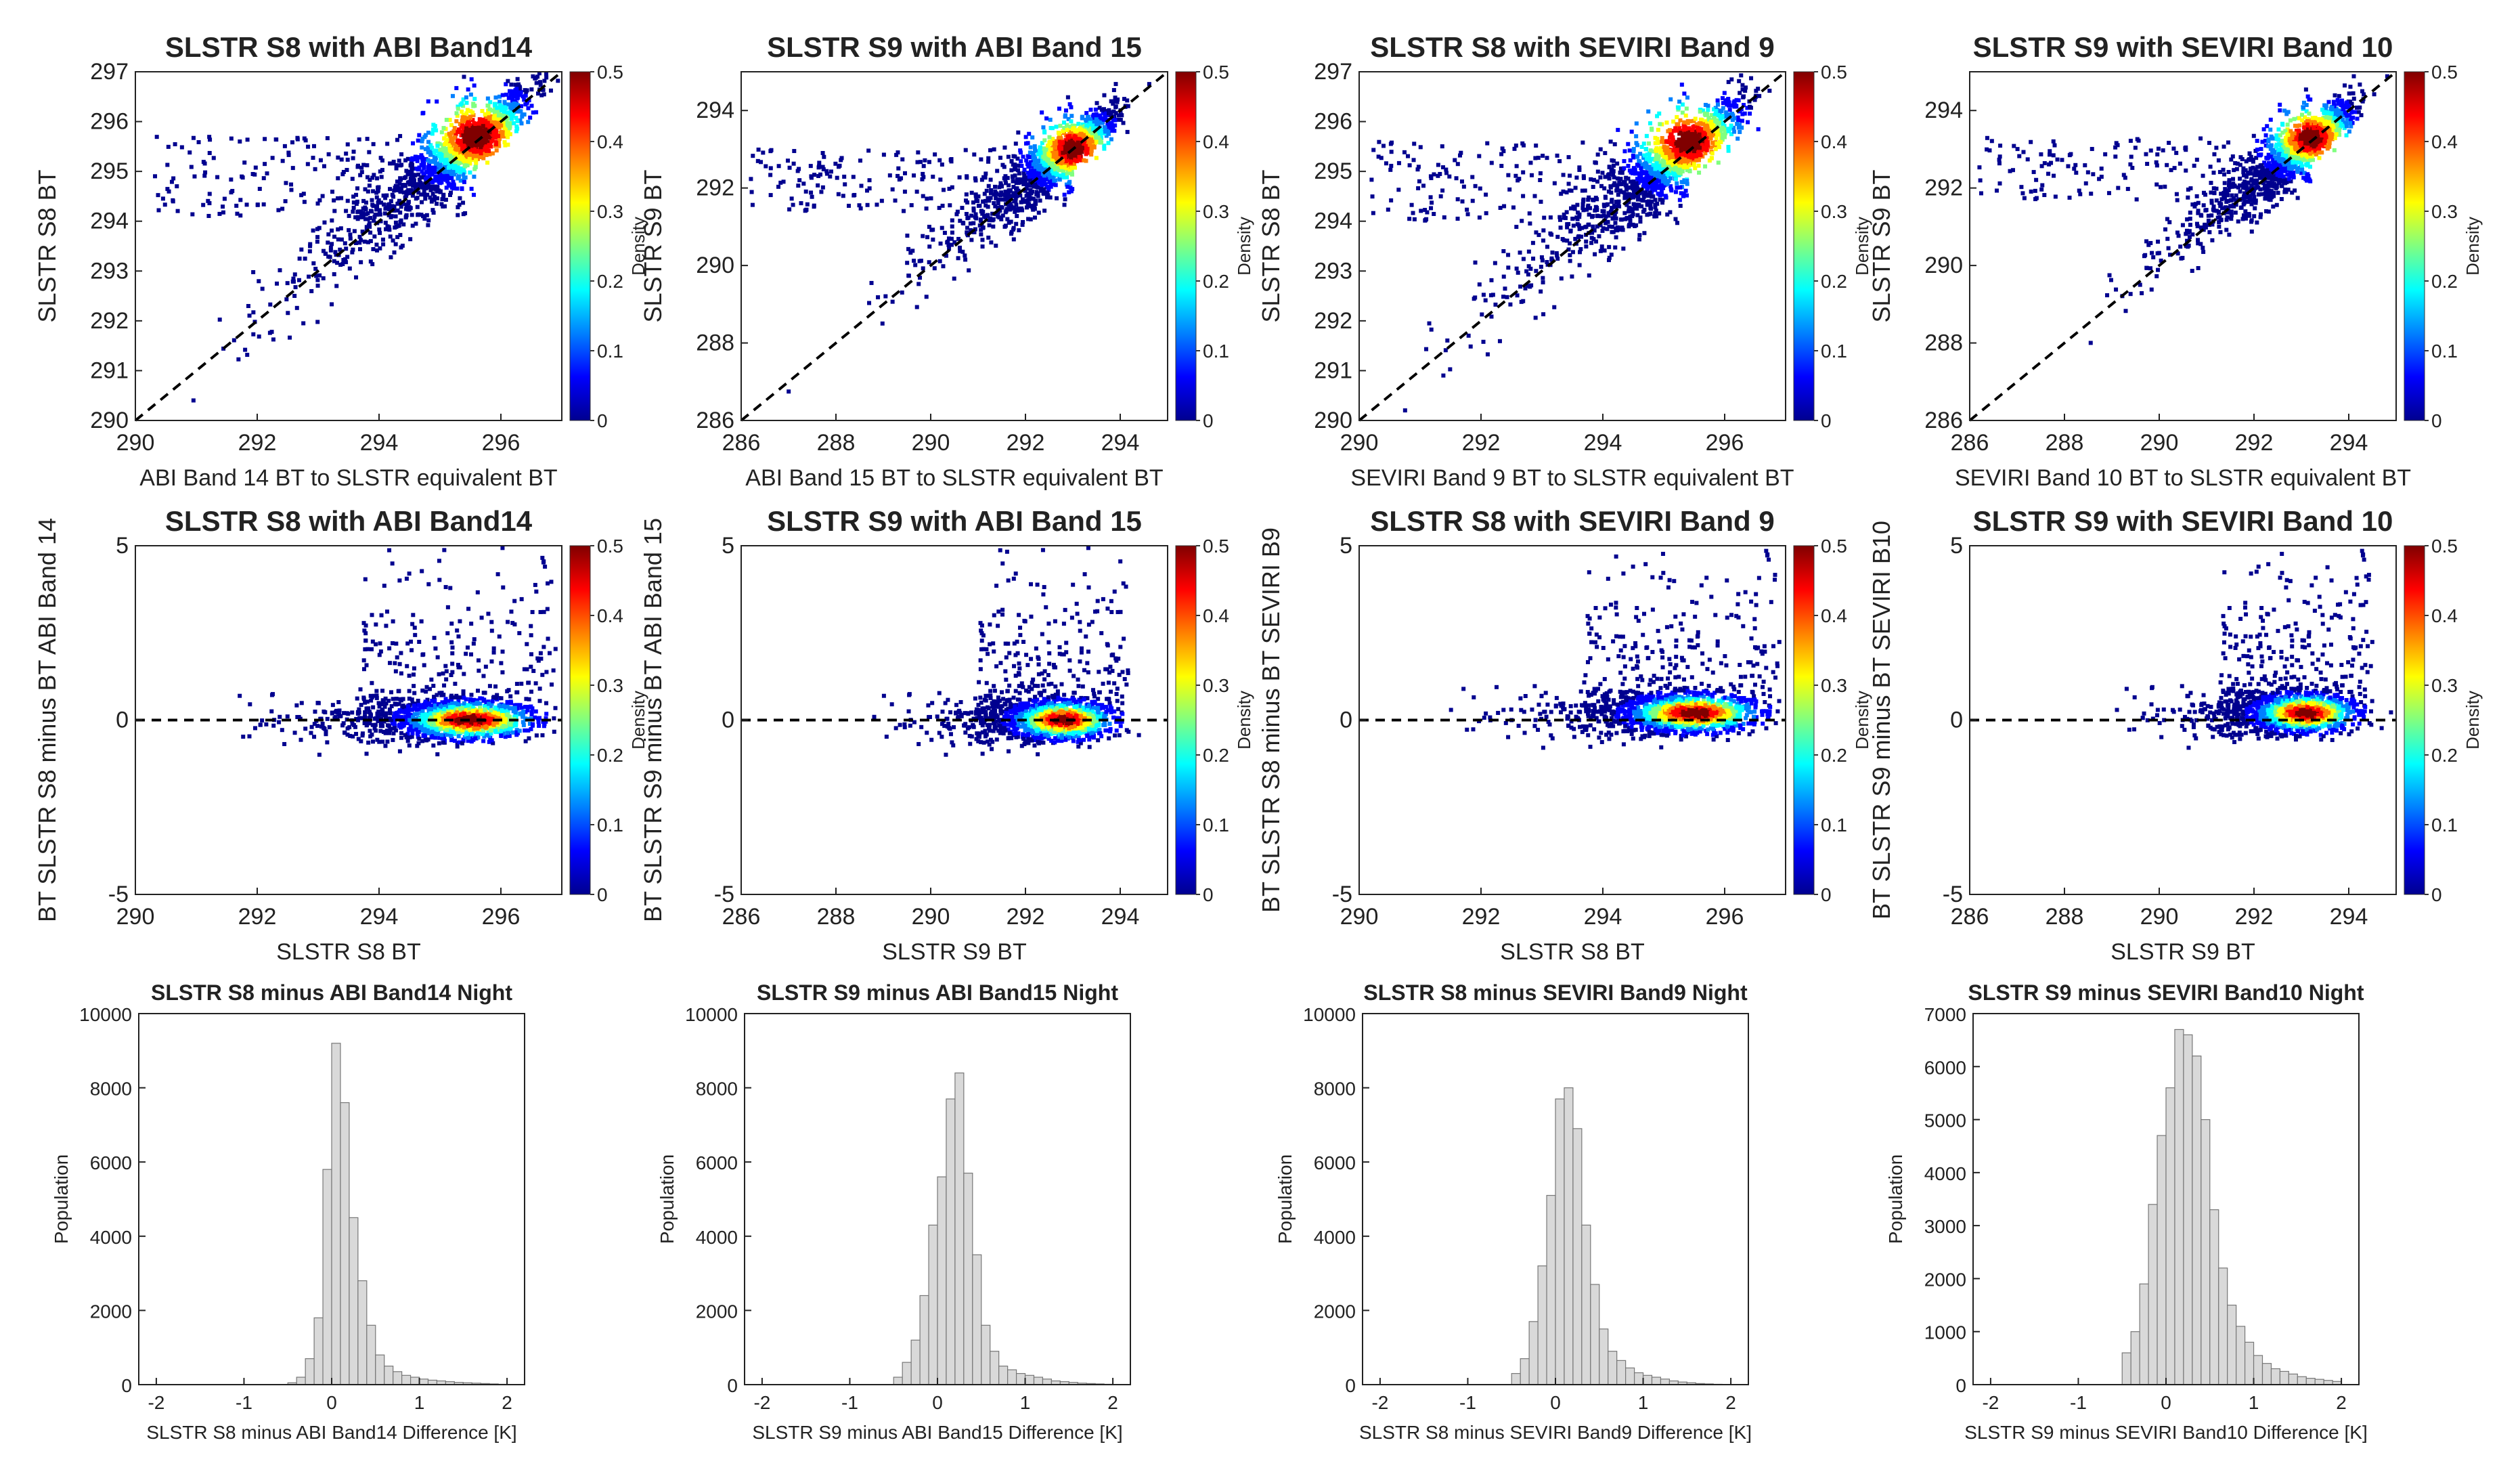 The width and height of the screenshot is (2520, 1474). I want to click on x-tick-label: 290, so click(135, 443).